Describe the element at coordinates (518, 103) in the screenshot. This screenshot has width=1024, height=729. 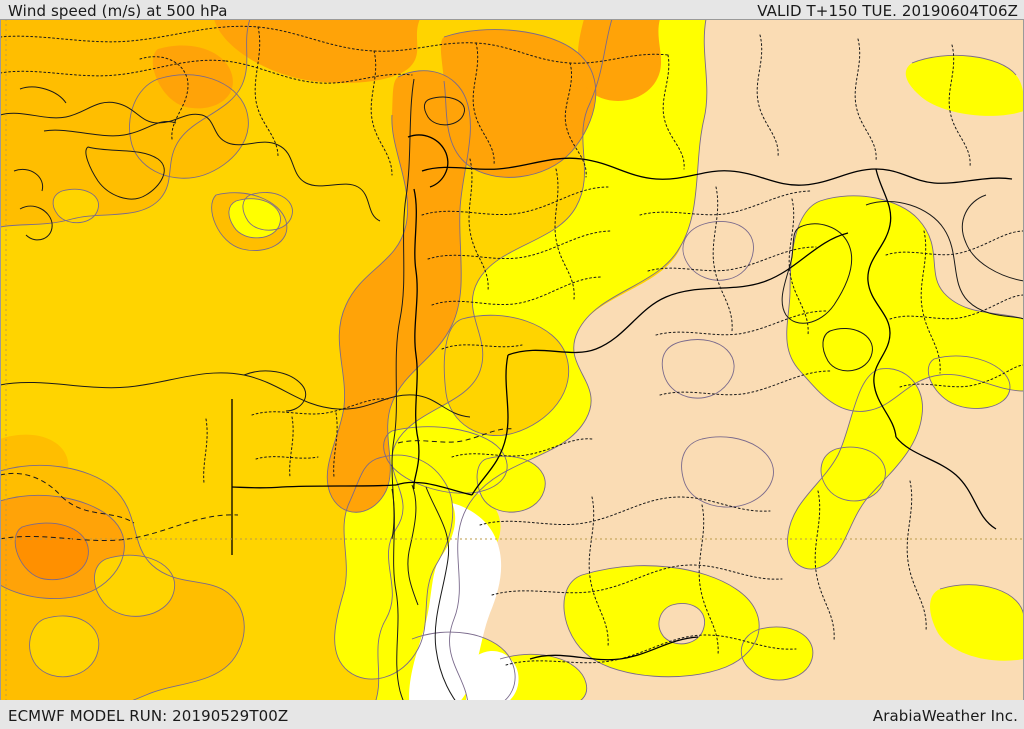
I see `contour-band-orange-syria` at that location.